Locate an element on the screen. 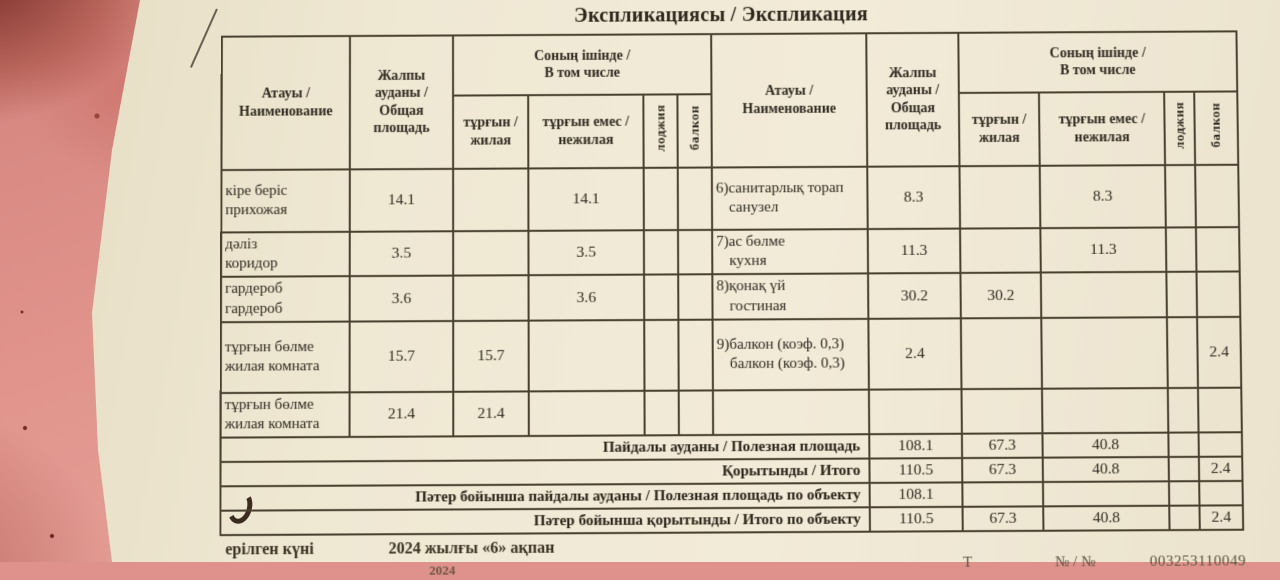 Image resolution: width=1280 pixels, height=580 pixels. cell-living: 67.3 is located at coordinates (1003, 519).